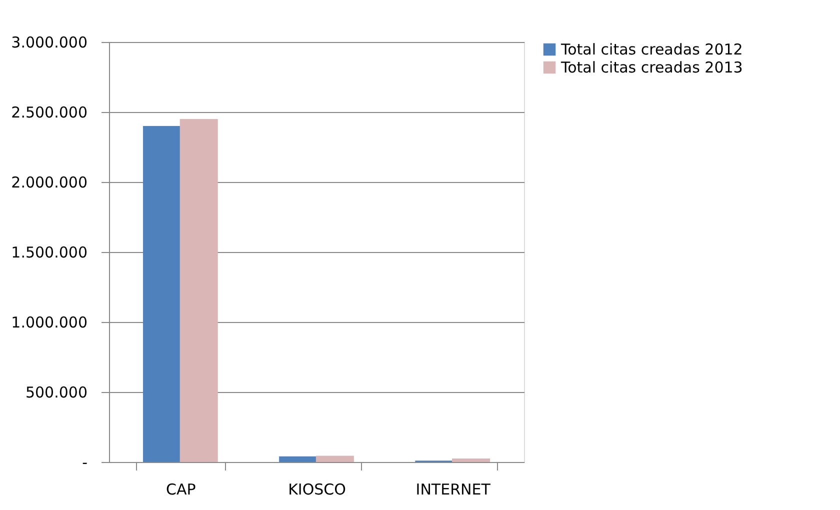 This screenshot has width=840, height=510. What do you see at coordinates (85, 463) in the screenshot?
I see `y-tick-label: -` at bounding box center [85, 463].